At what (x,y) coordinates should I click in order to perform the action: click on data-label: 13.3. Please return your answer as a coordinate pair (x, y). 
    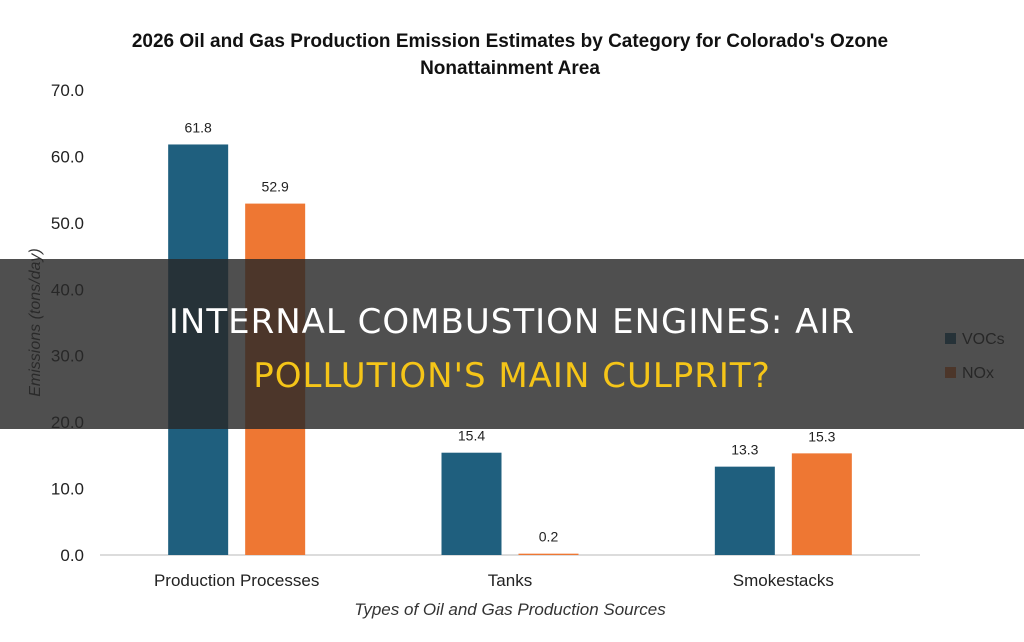
    Looking at the image, I should click on (744, 450).